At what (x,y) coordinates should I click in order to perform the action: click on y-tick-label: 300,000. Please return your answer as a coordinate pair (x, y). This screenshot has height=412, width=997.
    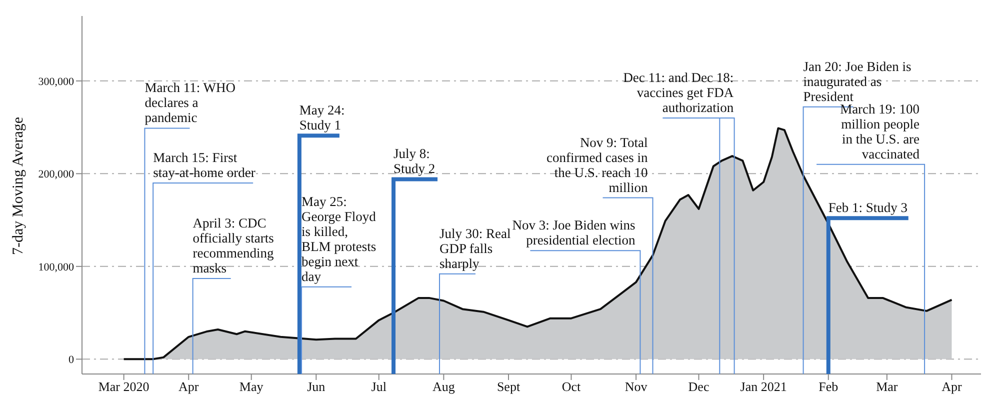
    Looking at the image, I should click on (56, 82).